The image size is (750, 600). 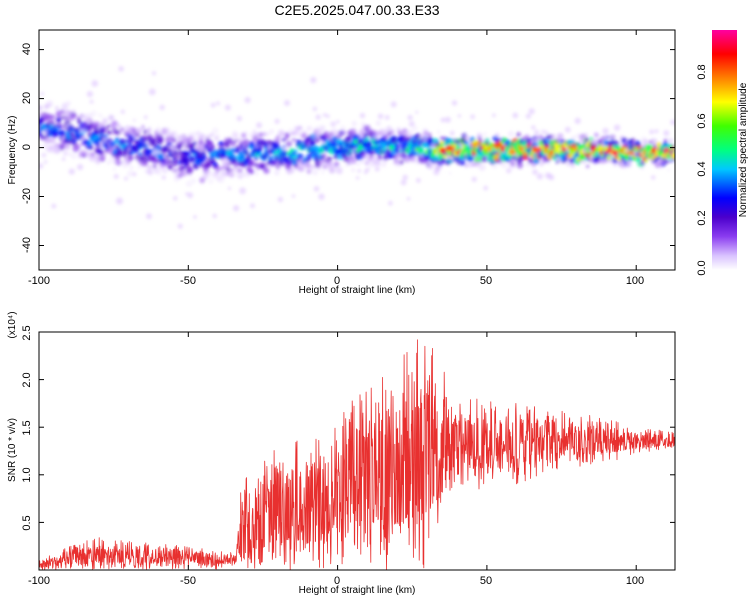 What do you see at coordinates (27, 332) in the screenshot?
I see `y-tick-label: 2.5` at bounding box center [27, 332].